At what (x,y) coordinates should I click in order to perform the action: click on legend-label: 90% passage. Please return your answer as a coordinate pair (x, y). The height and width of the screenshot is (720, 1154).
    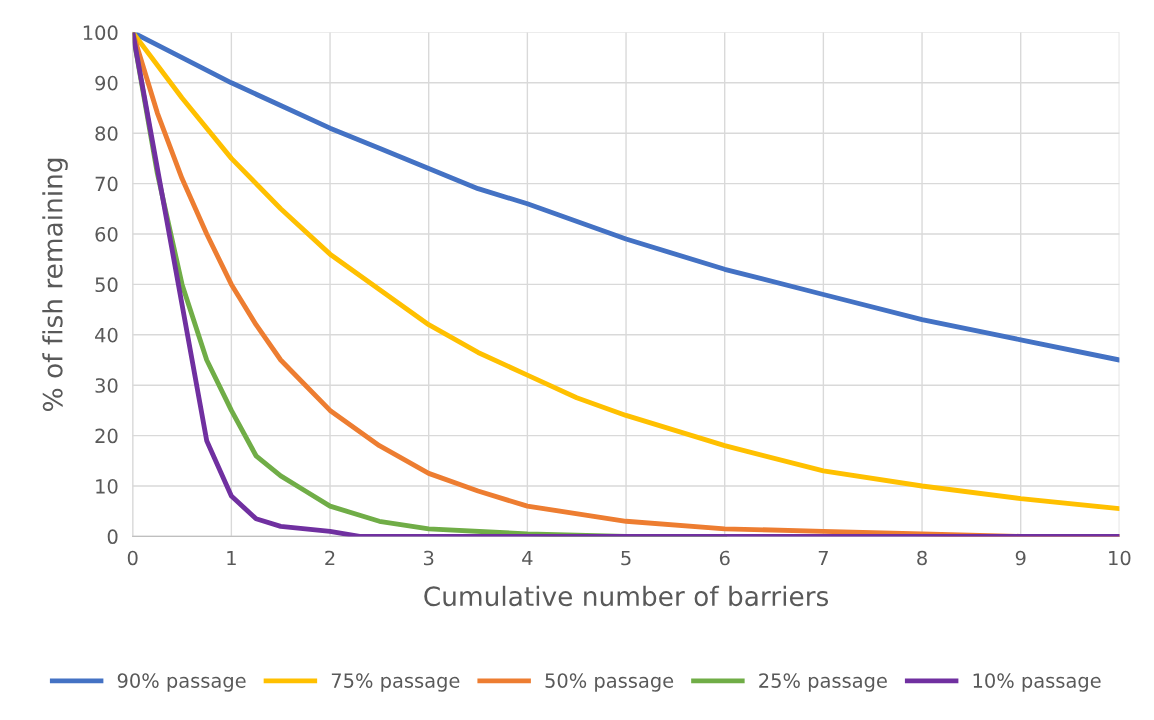
    Looking at the image, I should click on (181, 682).